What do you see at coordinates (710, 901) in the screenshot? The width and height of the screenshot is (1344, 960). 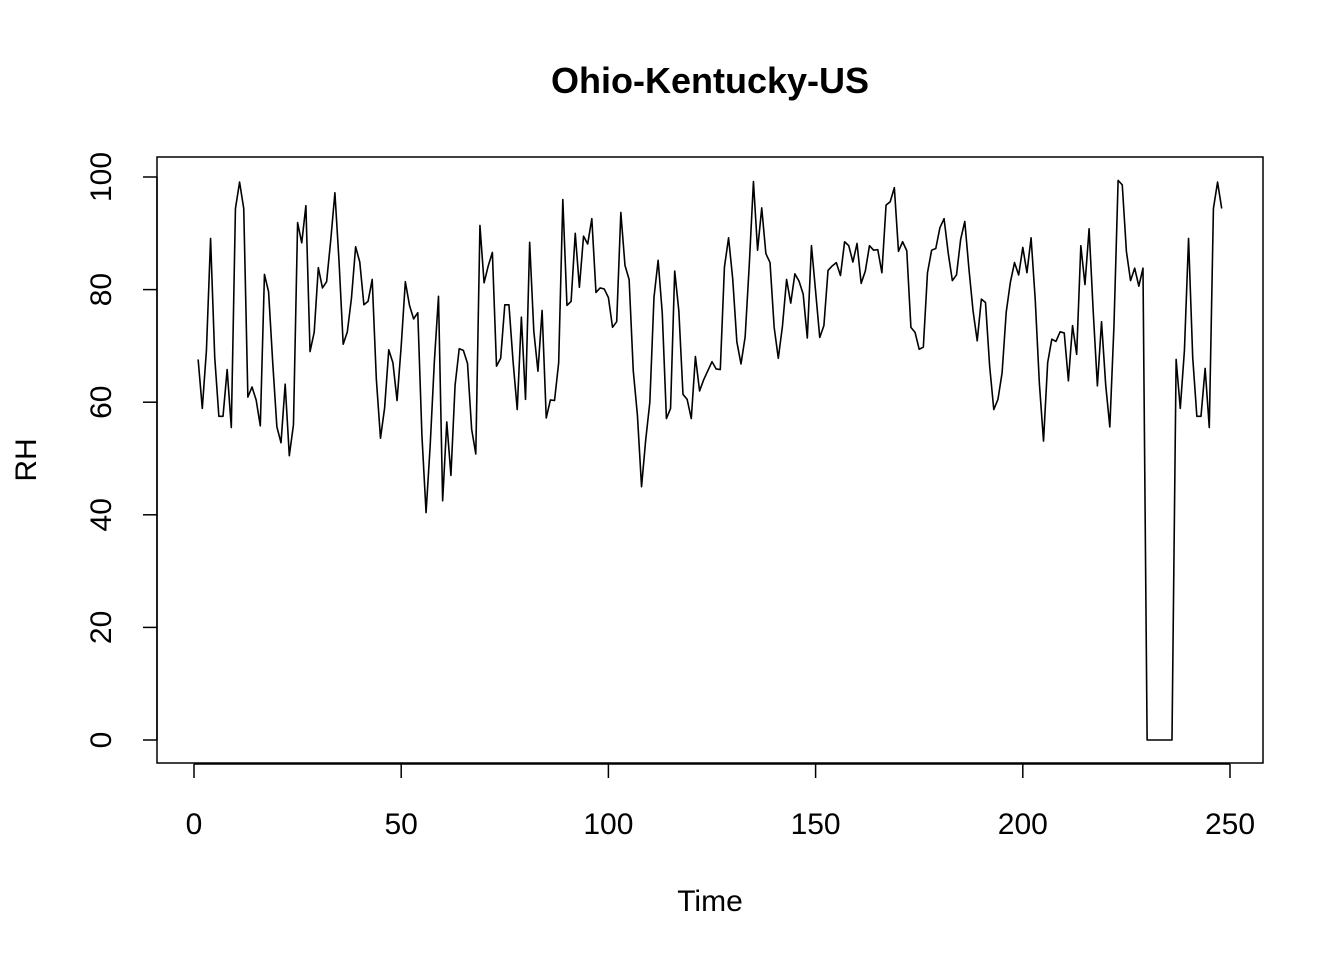 I see `x-axis-label: Time` at bounding box center [710, 901].